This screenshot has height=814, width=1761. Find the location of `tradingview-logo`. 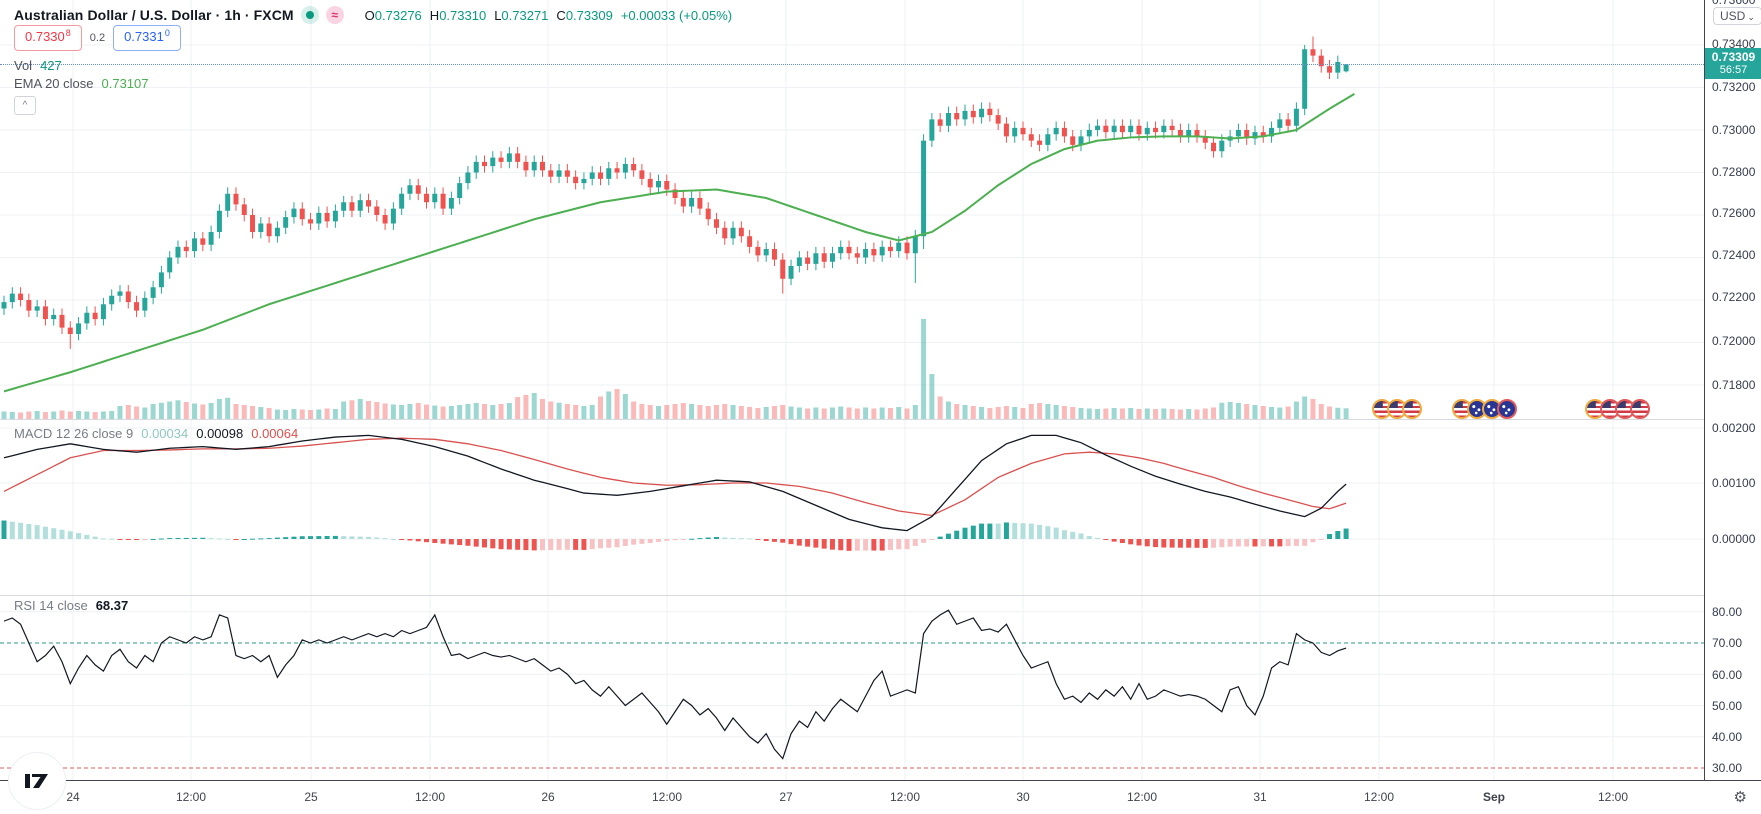

tradingview-logo is located at coordinates (37, 781).